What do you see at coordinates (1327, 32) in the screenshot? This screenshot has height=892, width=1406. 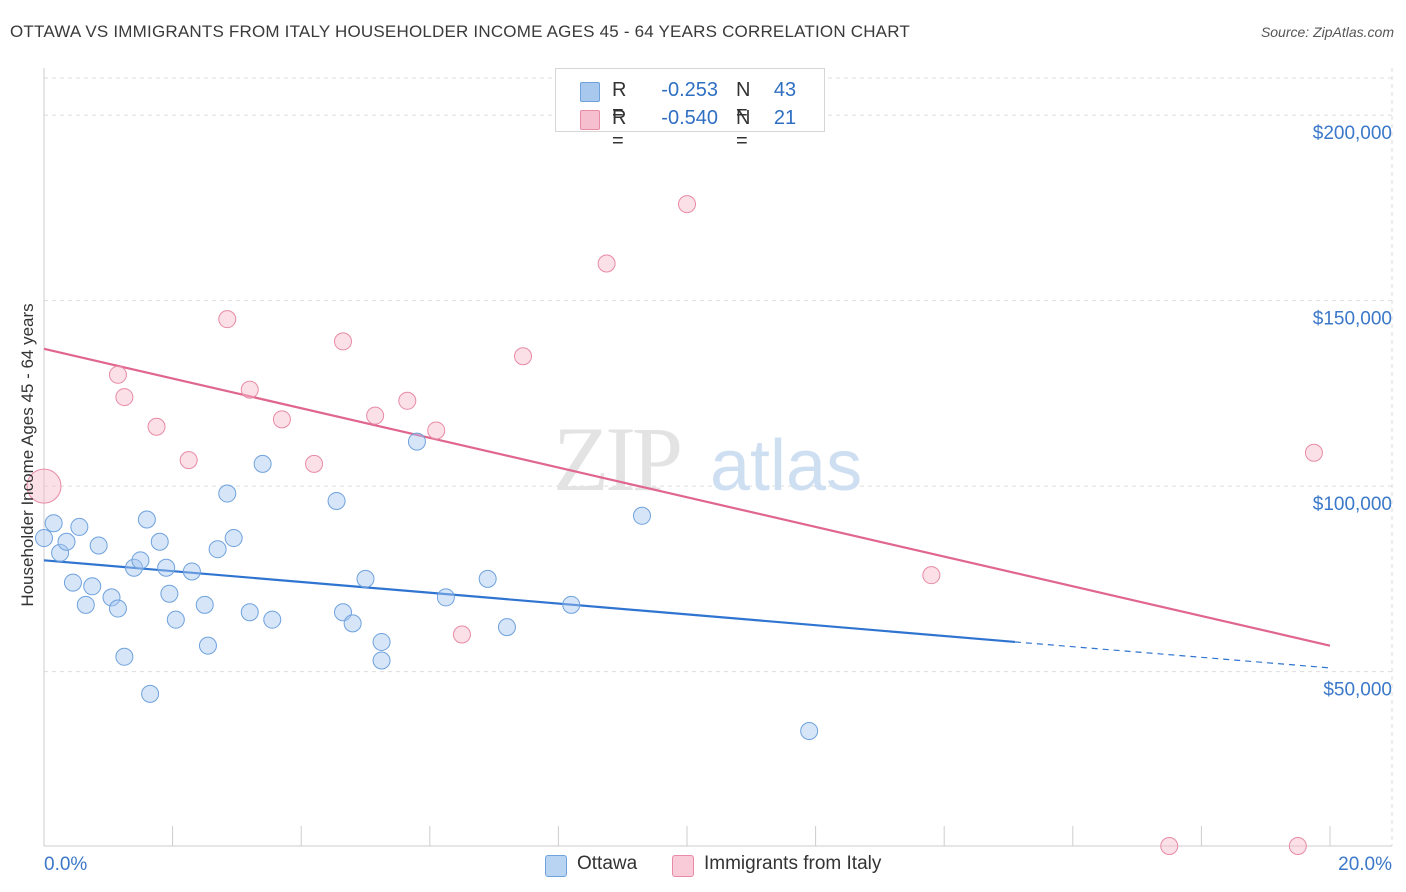 I see `chart-source: Source: ZipAtlas.com` at bounding box center [1327, 32].